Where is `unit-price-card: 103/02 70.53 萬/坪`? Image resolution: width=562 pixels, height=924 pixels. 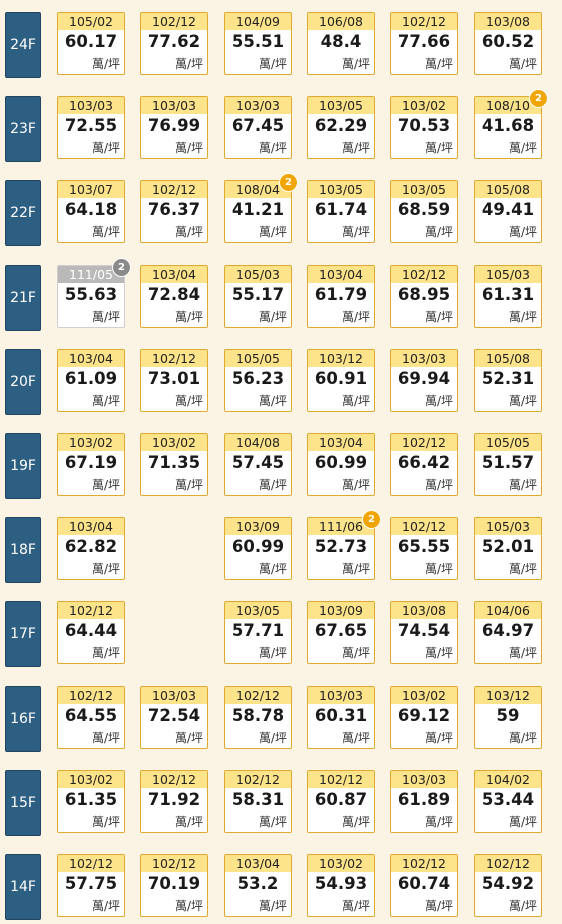
unit-price-card: 103/02 70.53 萬/坪 is located at coordinates (424, 127).